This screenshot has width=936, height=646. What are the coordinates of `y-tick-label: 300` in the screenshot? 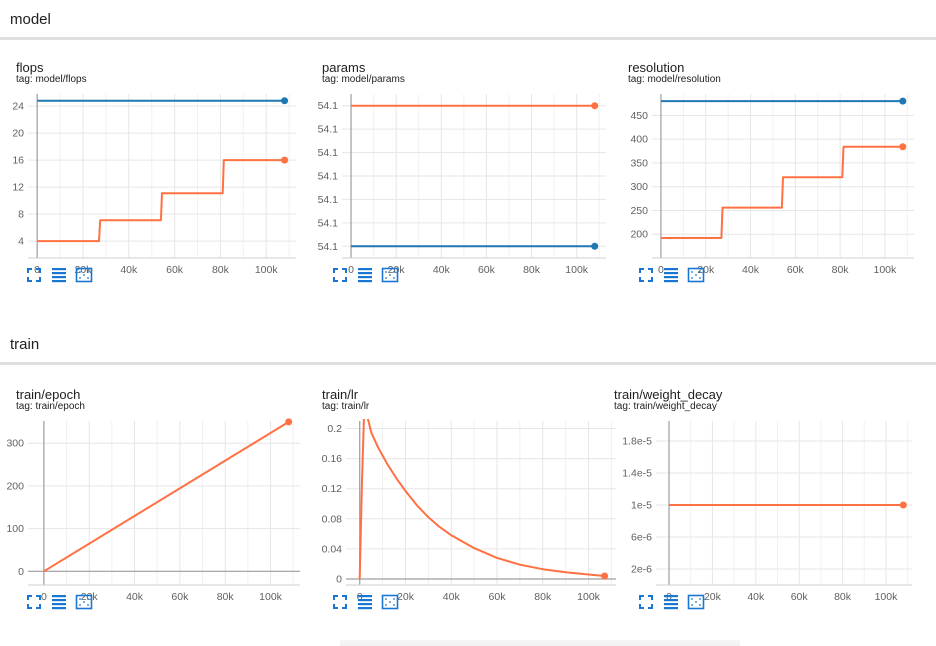 It's located at (639, 187).